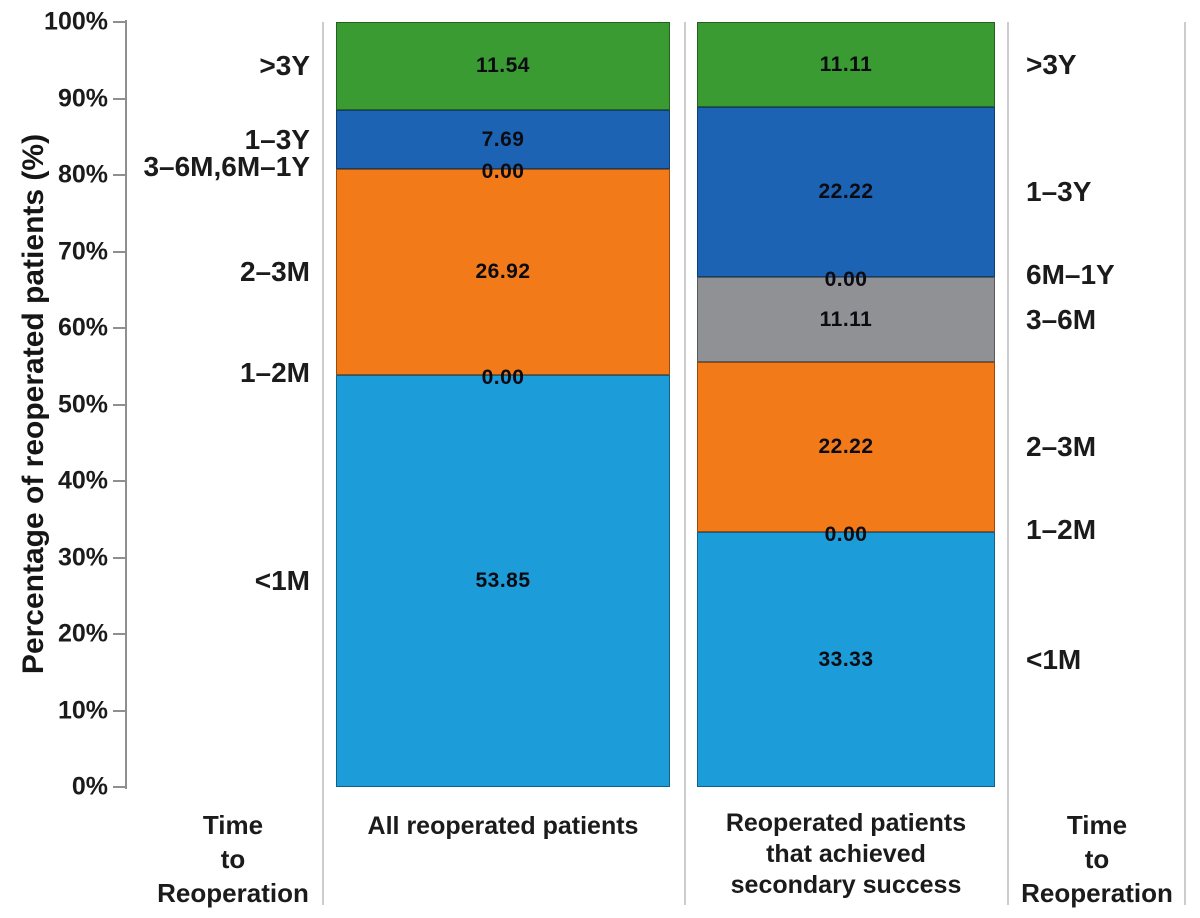 The width and height of the screenshot is (1200, 918). I want to click on segment-value-label: 33.33, so click(846, 659).